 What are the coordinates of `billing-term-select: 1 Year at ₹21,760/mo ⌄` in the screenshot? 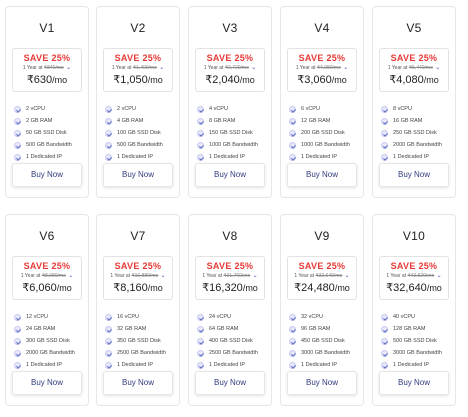 It's located at (230, 276).